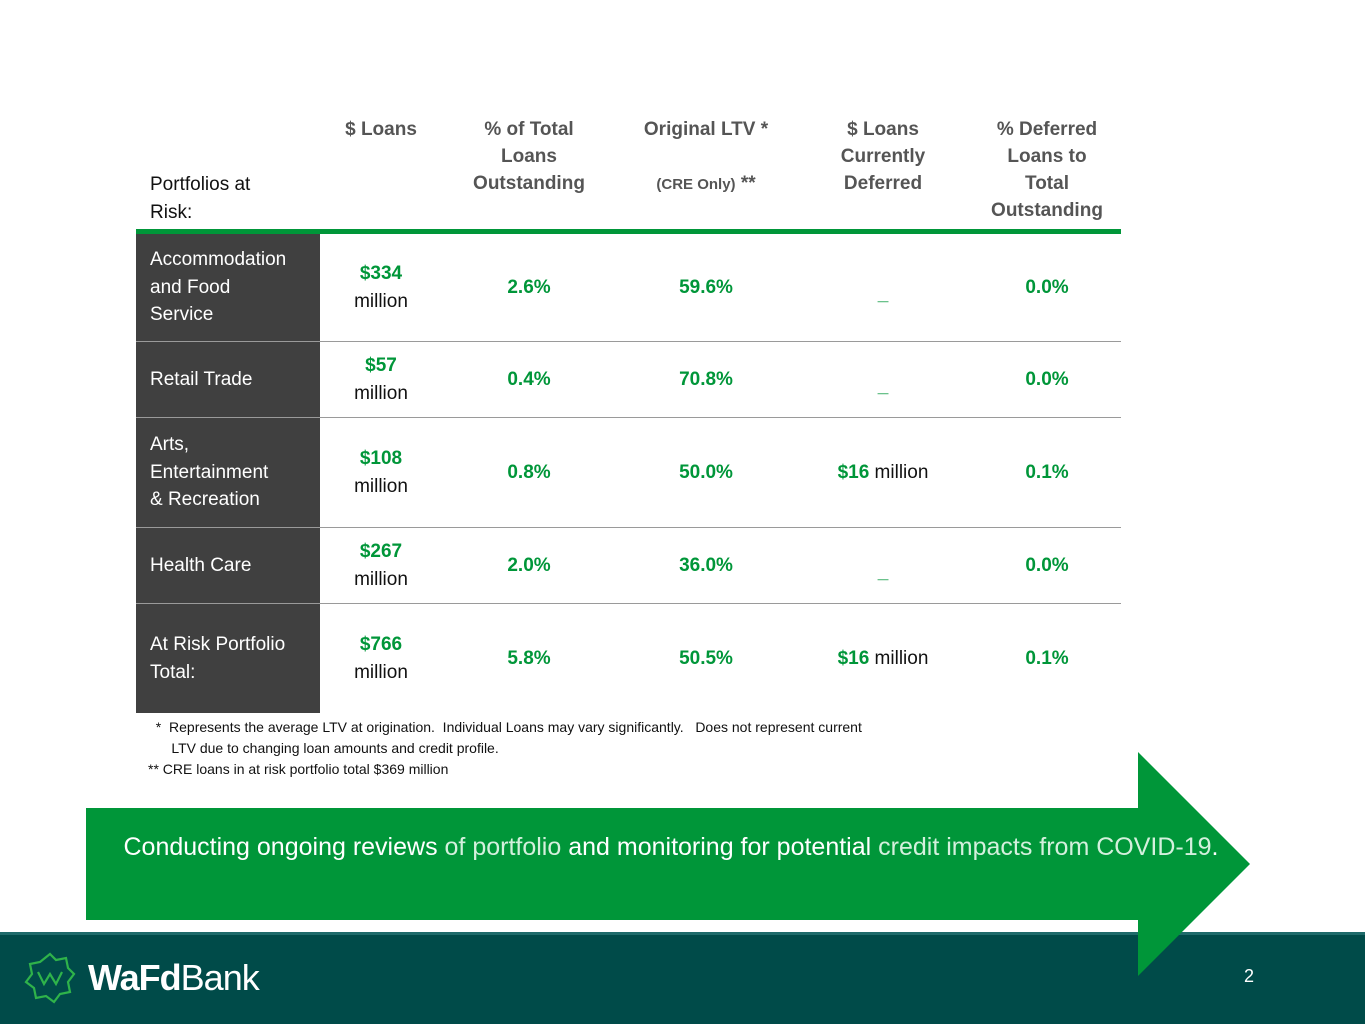  What do you see at coordinates (381, 472) in the screenshot?
I see `loan-amount: $108 million` at bounding box center [381, 472].